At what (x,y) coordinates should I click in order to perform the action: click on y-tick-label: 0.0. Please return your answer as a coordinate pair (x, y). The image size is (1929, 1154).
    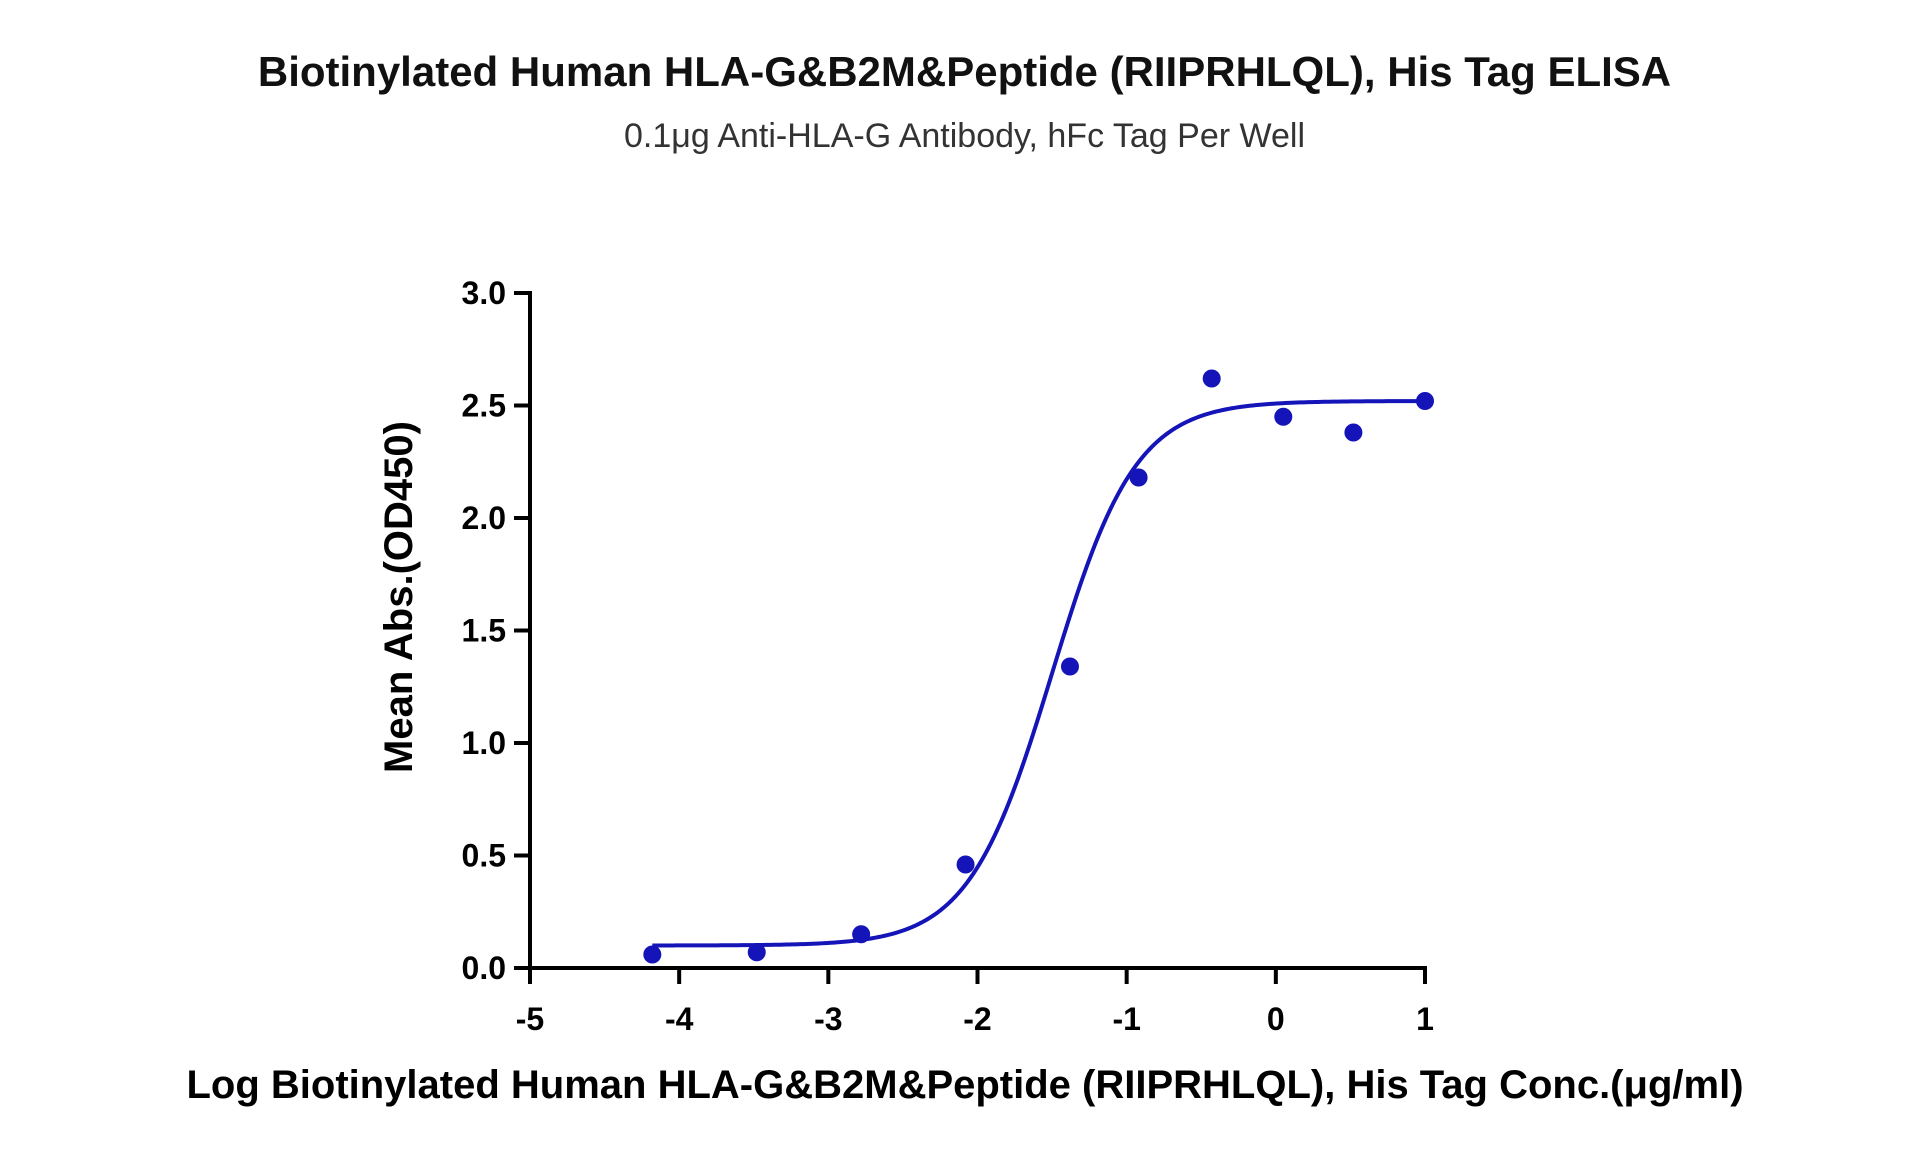
    Looking at the image, I should click on (484, 968).